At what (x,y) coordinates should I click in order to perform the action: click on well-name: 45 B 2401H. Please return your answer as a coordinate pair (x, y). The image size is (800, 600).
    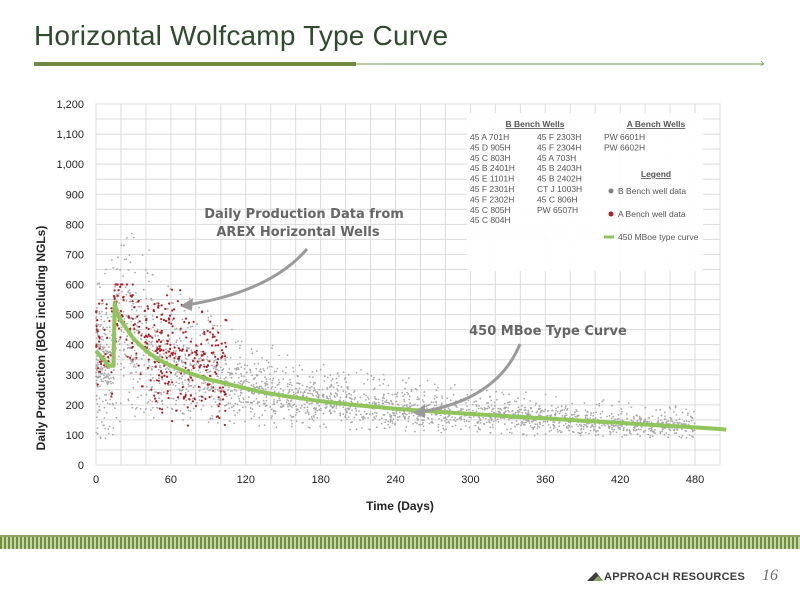
    Looking at the image, I should click on (492, 168).